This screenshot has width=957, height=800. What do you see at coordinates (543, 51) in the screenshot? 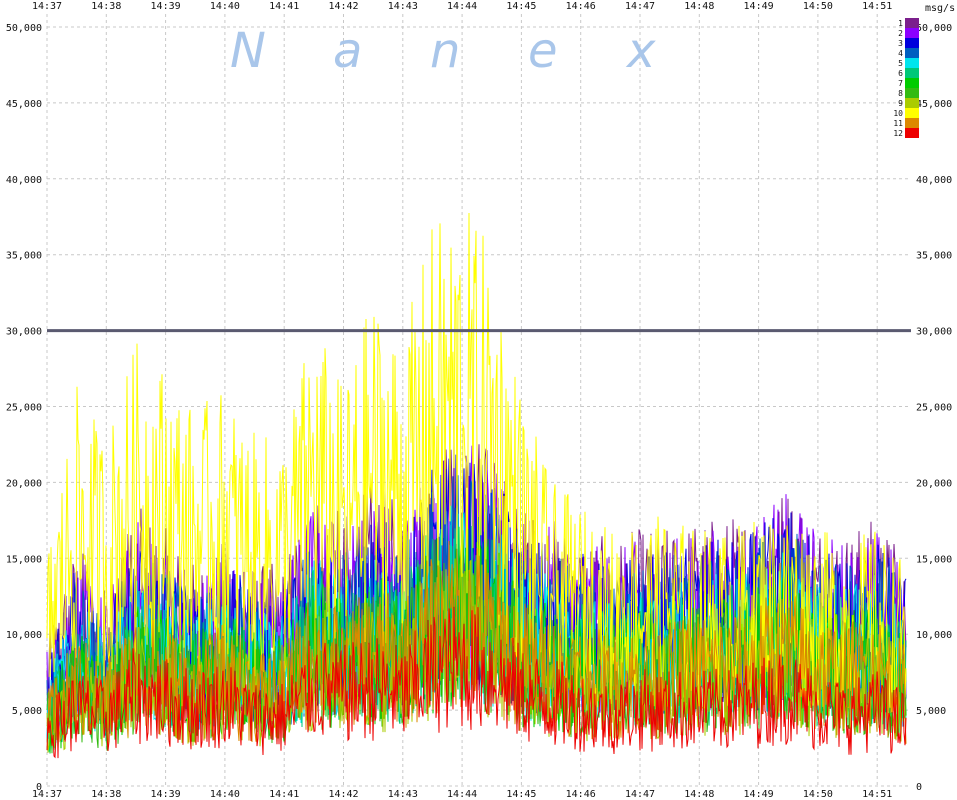
I see `watermark-letter: e` at bounding box center [543, 51].